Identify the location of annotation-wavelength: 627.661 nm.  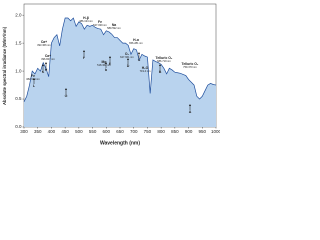
(127, 57).